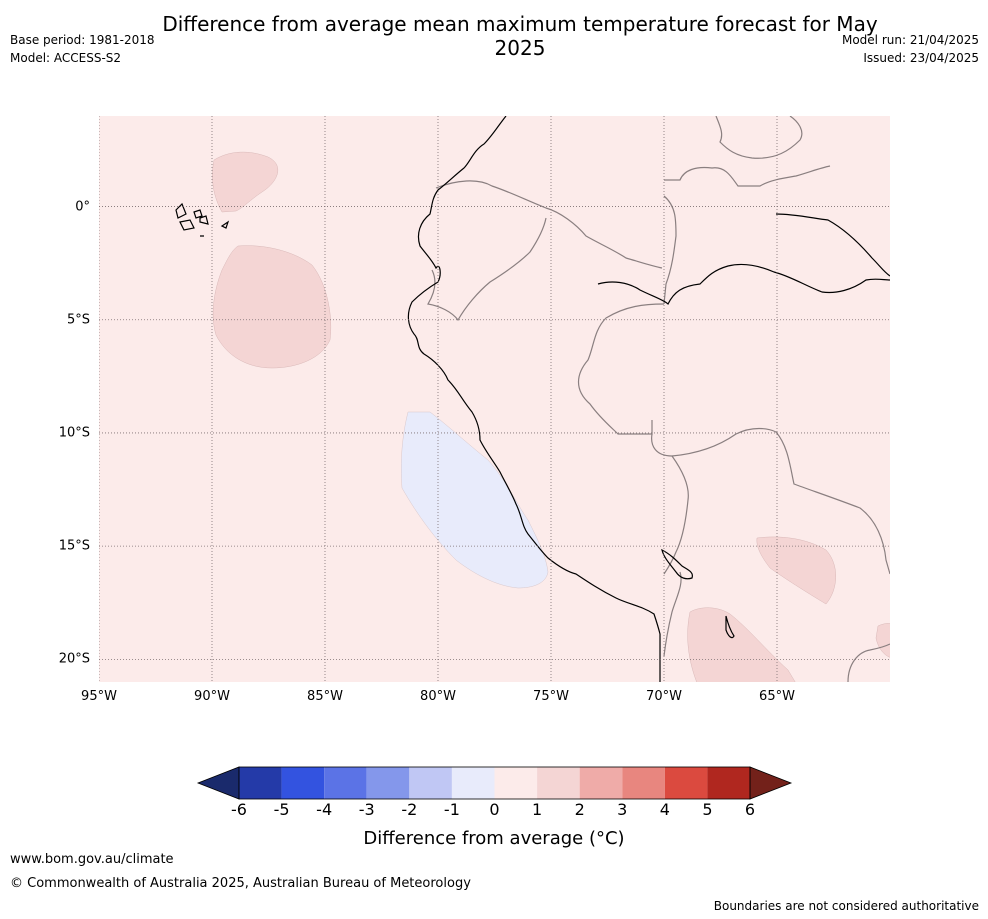 This screenshot has width=988, height=919. Describe the element at coordinates (82, 40) in the screenshot. I see `base-period: Base period: 1981-2018` at that location.